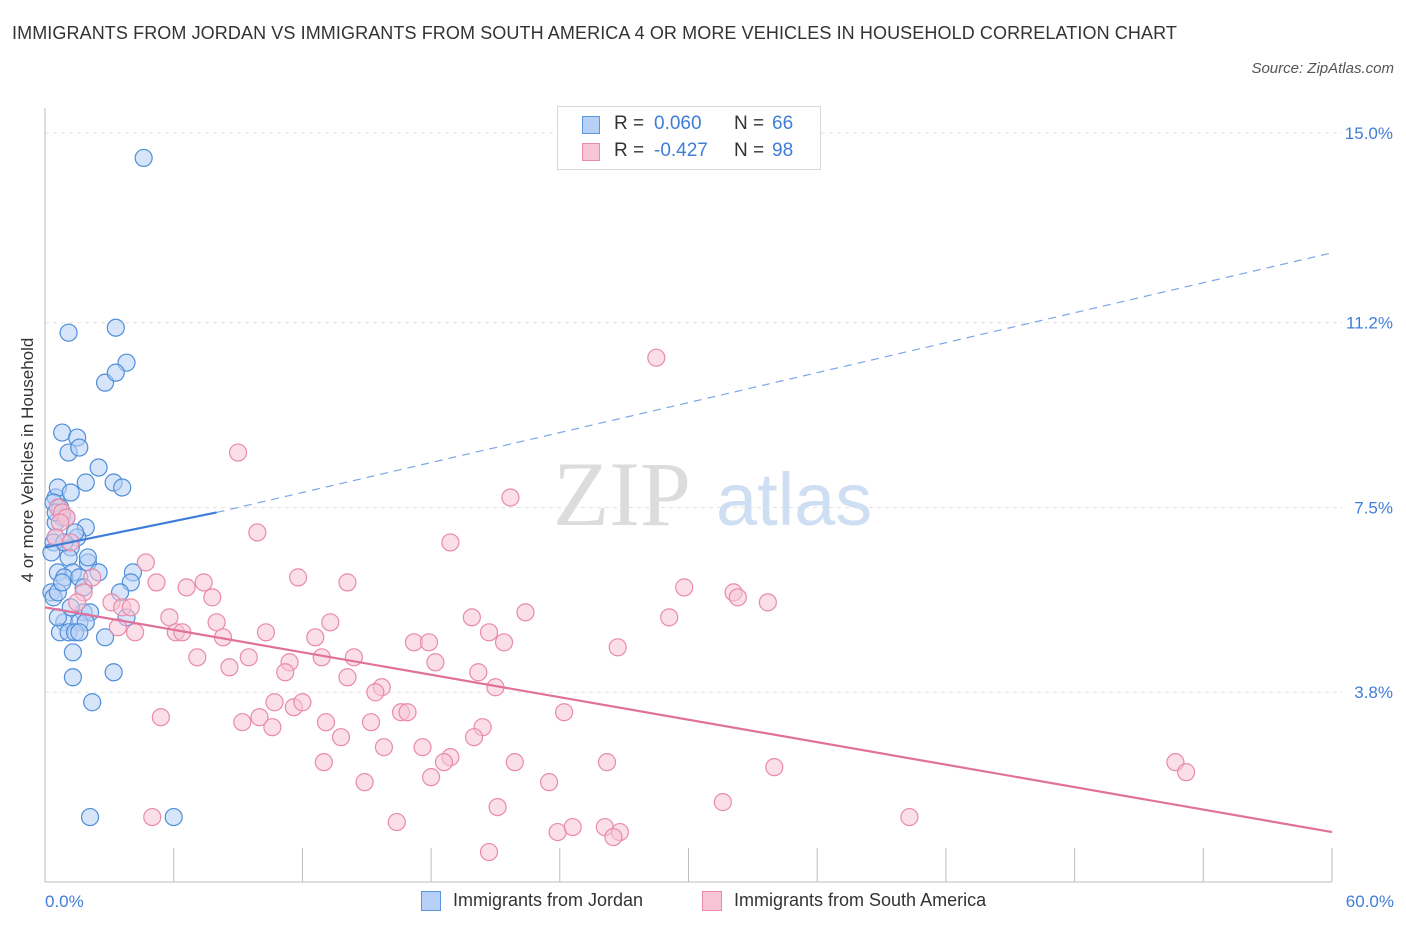 The image size is (1406, 930). Describe the element at coordinates (1369, 413) in the screenshot. I see `y-tick-labels: 3.8% 7.5% 11.2% 15.0%` at that location.